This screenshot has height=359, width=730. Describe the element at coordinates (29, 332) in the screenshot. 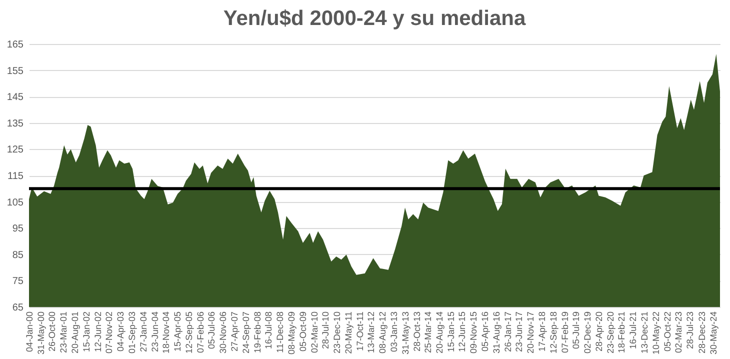

I see `x-tick-label: 04-Jan-00` at that location.